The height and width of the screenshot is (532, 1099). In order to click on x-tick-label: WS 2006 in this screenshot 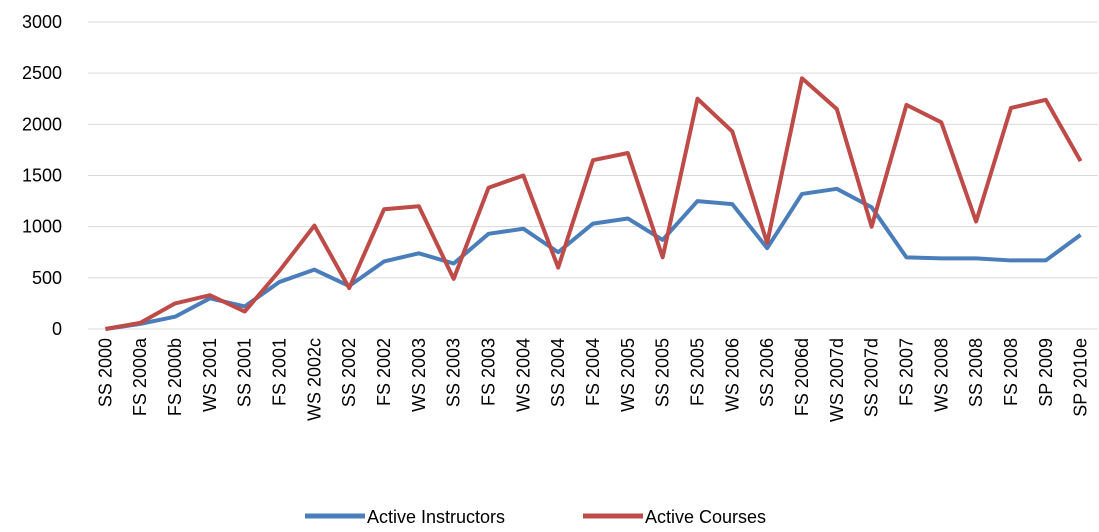, I will do `click(732, 375)`.